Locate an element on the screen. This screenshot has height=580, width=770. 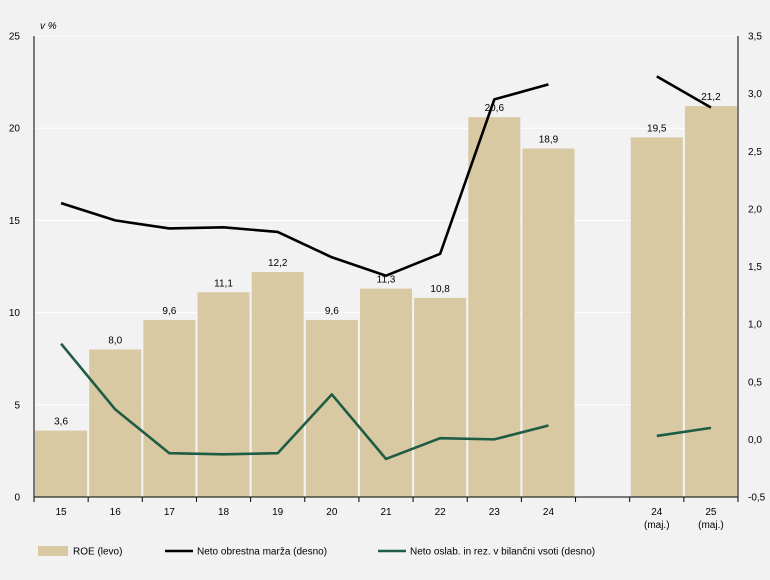
x-axis-tick-label: 21 is located at coordinates (386, 512).